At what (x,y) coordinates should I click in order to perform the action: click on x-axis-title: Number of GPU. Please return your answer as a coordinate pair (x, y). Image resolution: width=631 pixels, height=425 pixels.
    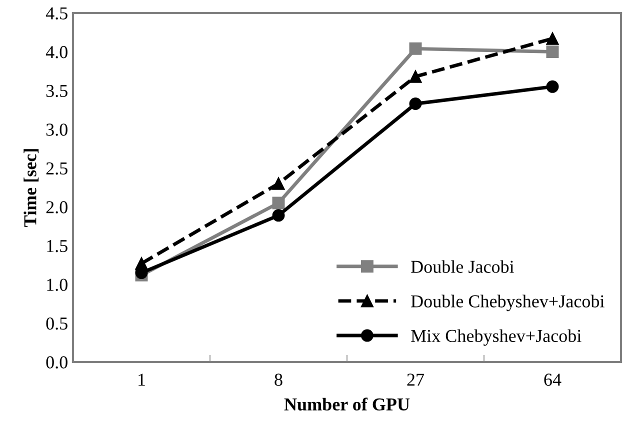
    Looking at the image, I should click on (347, 404).